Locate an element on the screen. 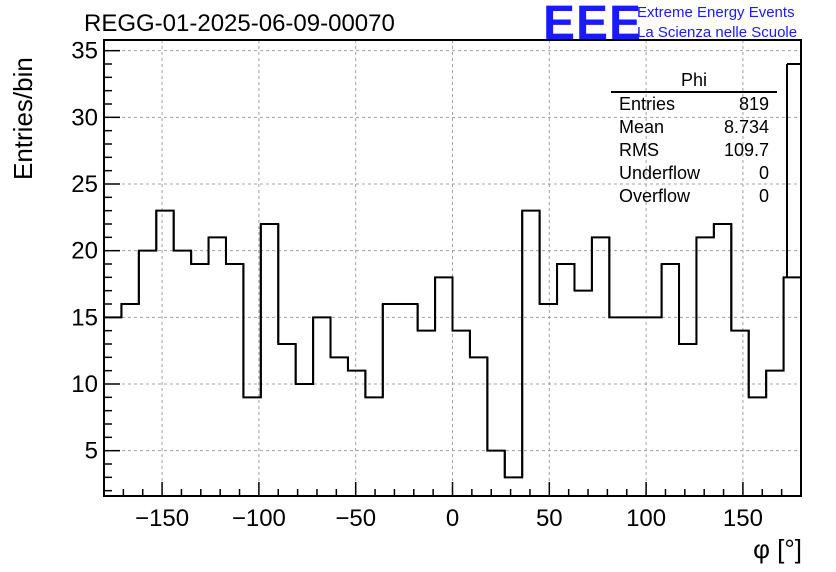  stats-row-entries: Entries 819 is located at coordinates (694, 104).